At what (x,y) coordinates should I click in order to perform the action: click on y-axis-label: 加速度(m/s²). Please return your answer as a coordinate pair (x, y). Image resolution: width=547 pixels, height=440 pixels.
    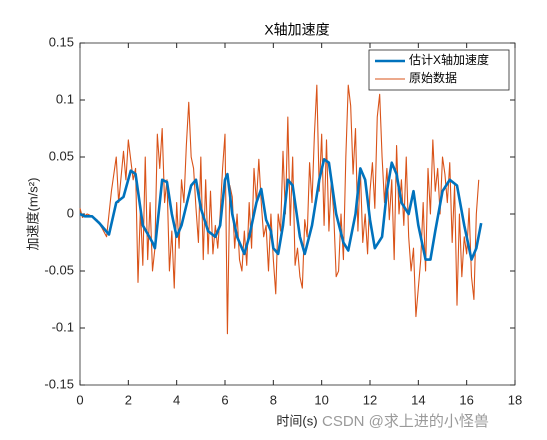
    Looking at the image, I should click on (32, 214).